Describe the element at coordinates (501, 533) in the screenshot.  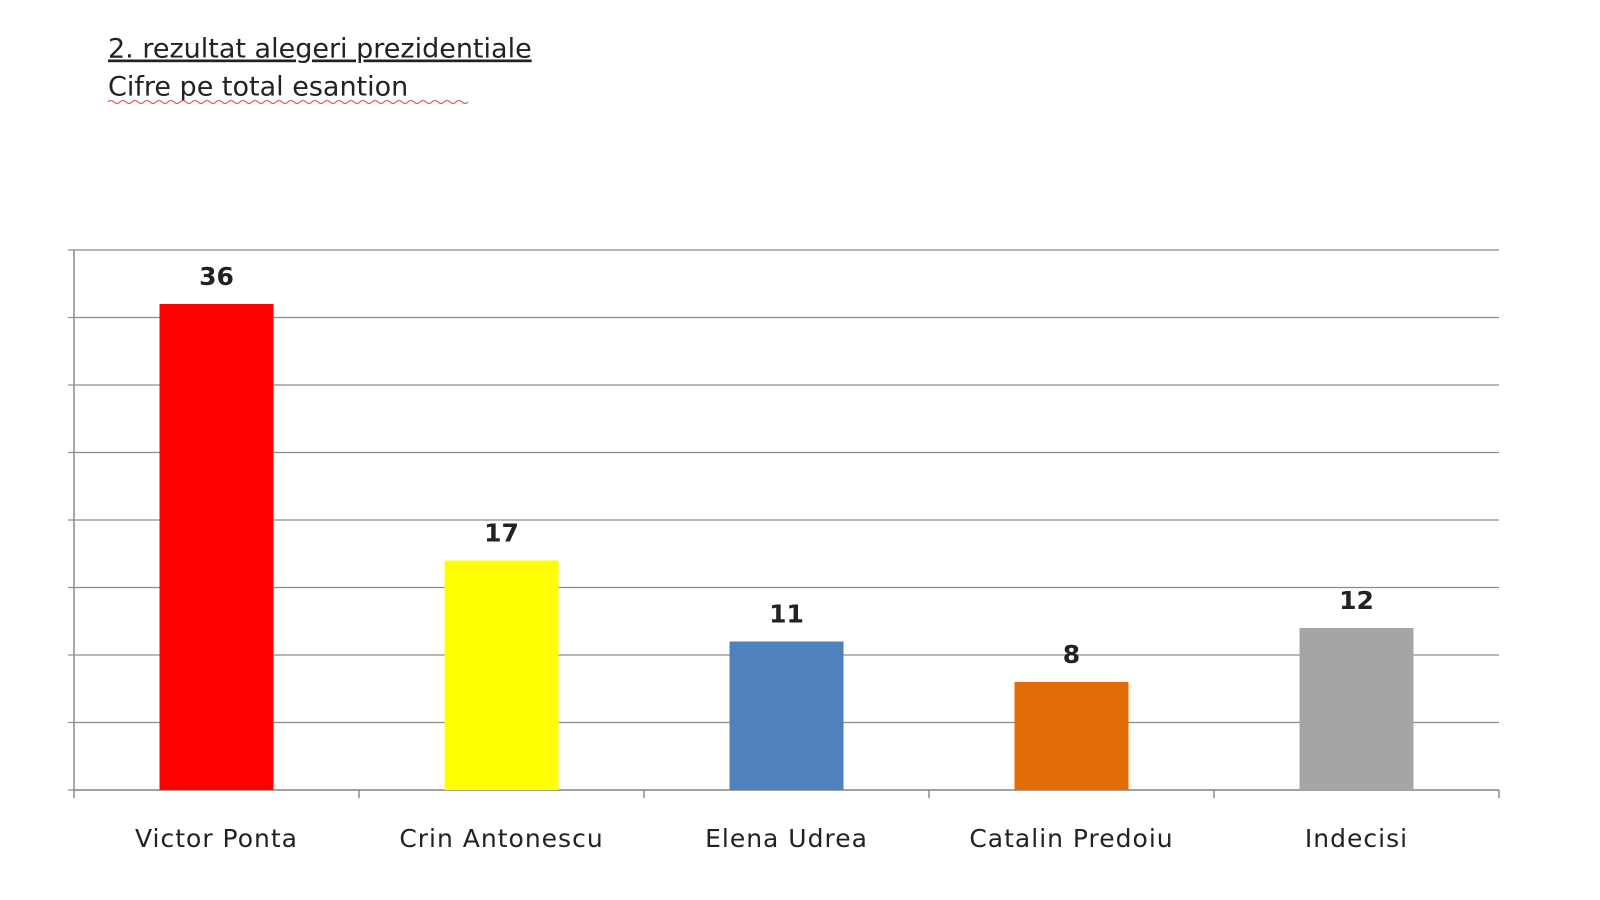
I see `value-label: 17` at that location.